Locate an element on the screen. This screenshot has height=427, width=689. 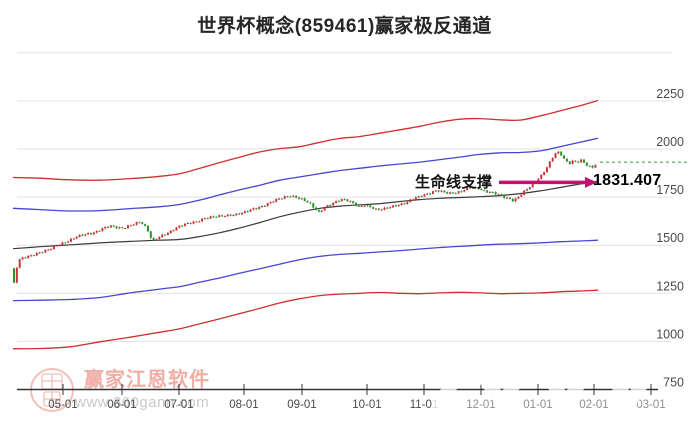
lifeline-support-label: 生命线支撑 is located at coordinates (454, 182).